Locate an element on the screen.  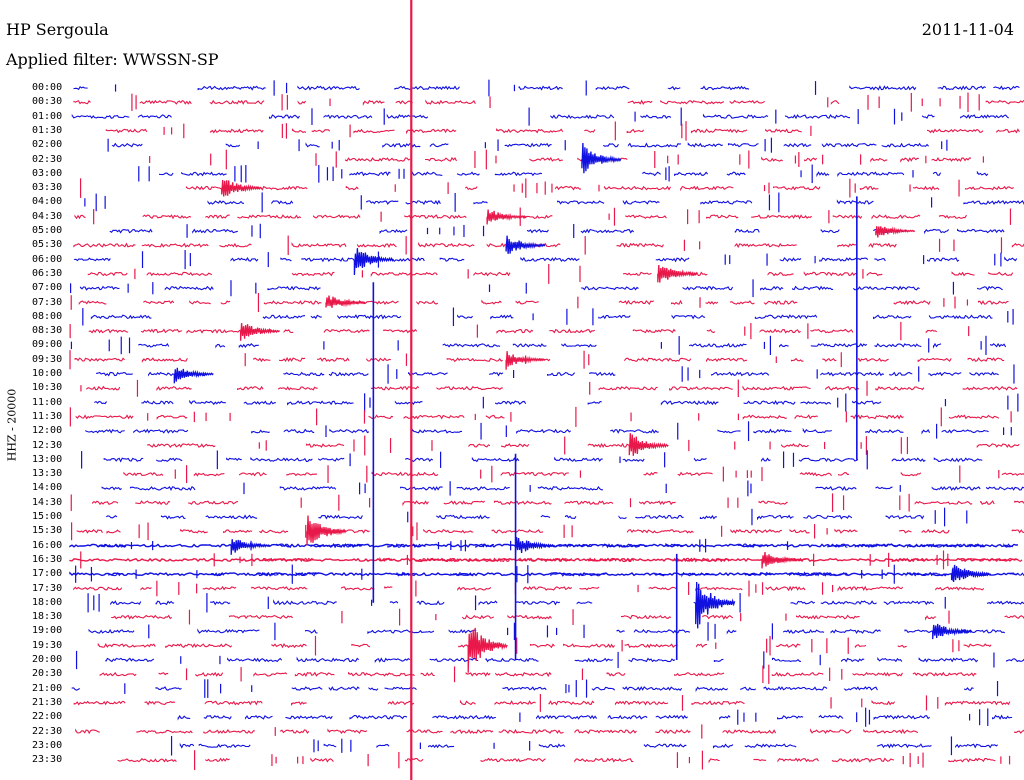
filter-name: WWSSN-SP is located at coordinates (170, 59).